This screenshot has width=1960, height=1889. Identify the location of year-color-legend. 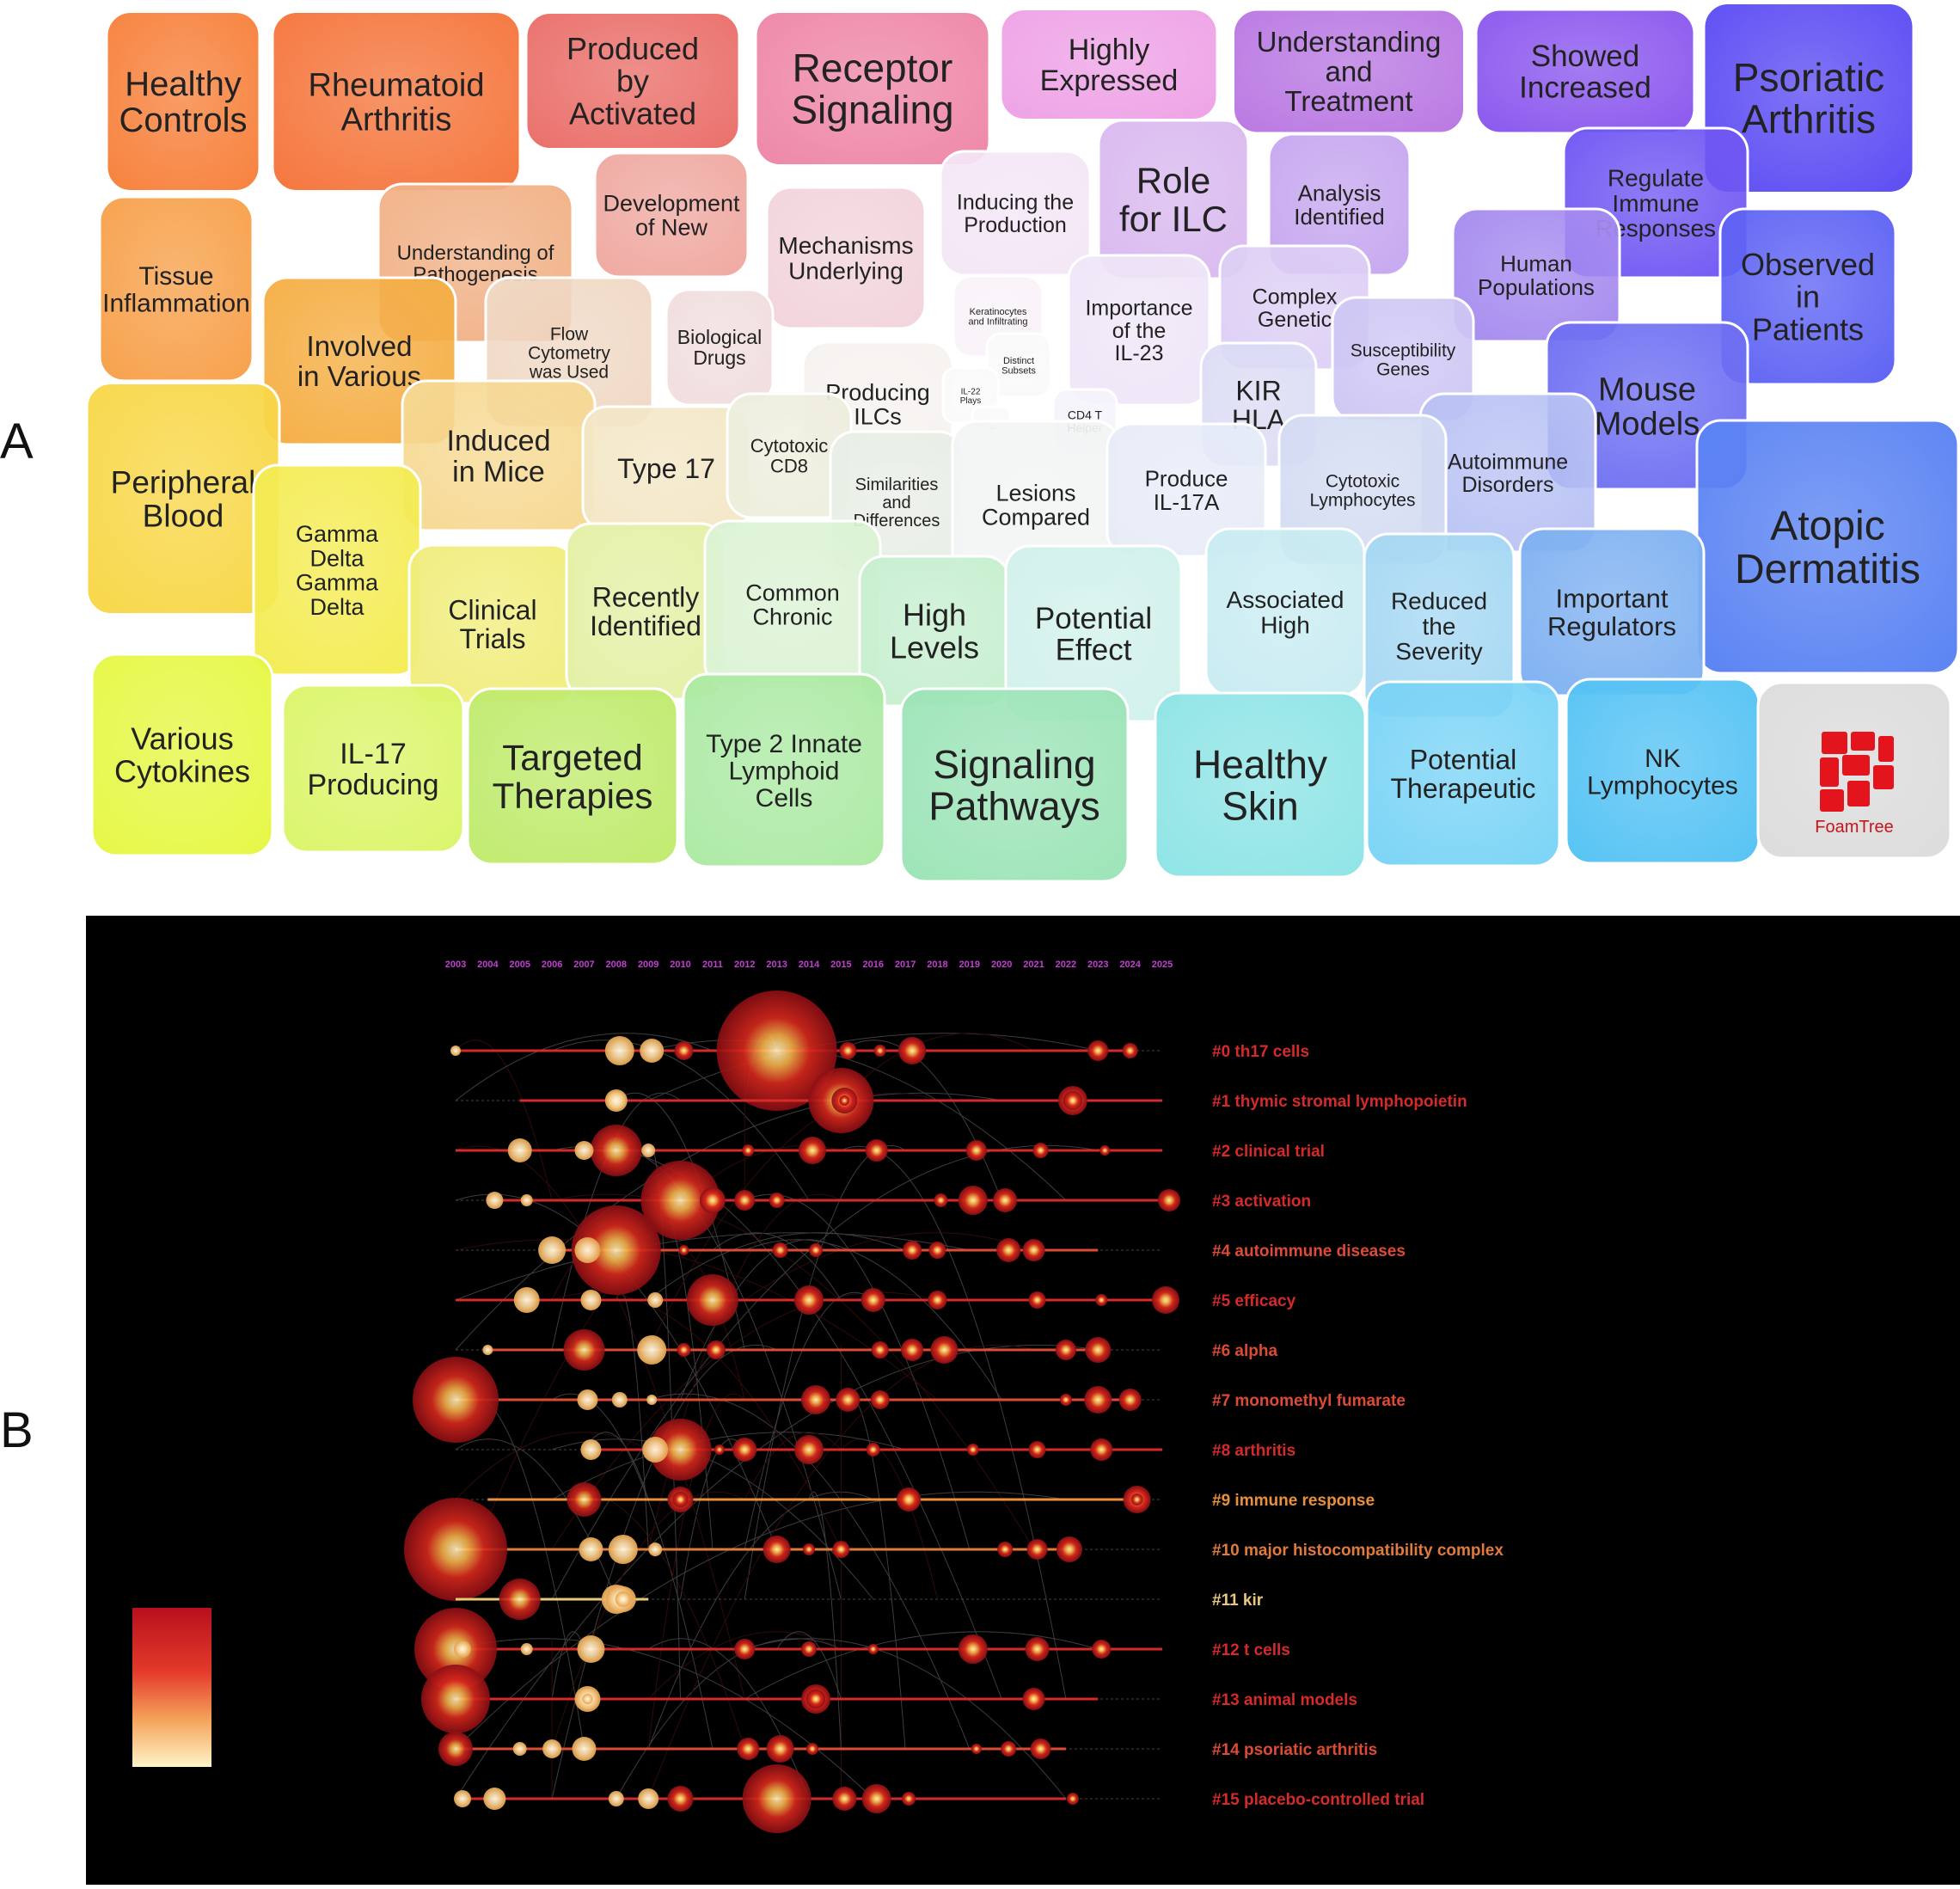
(171, 1688).